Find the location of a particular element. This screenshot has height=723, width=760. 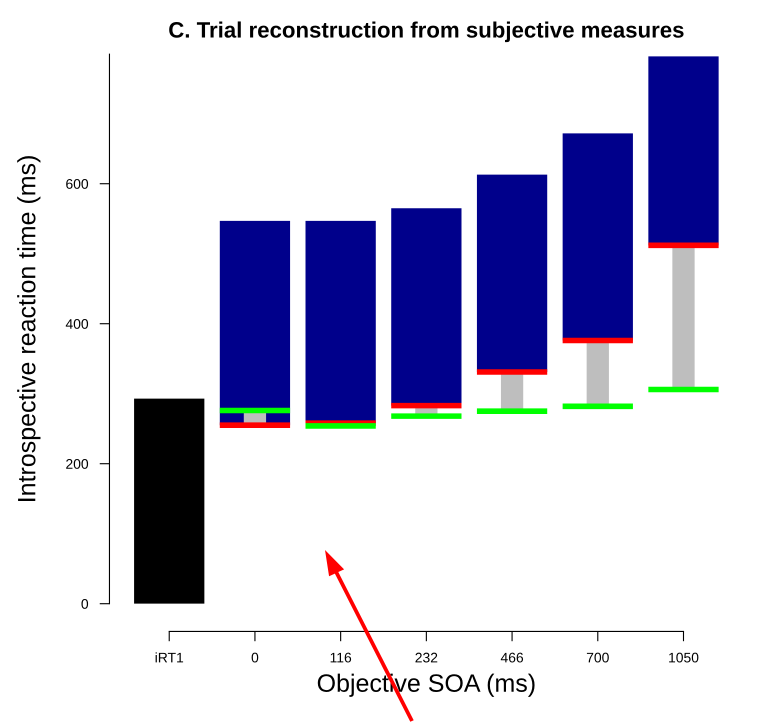

x-tick-label: 0 is located at coordinates (255, 657).